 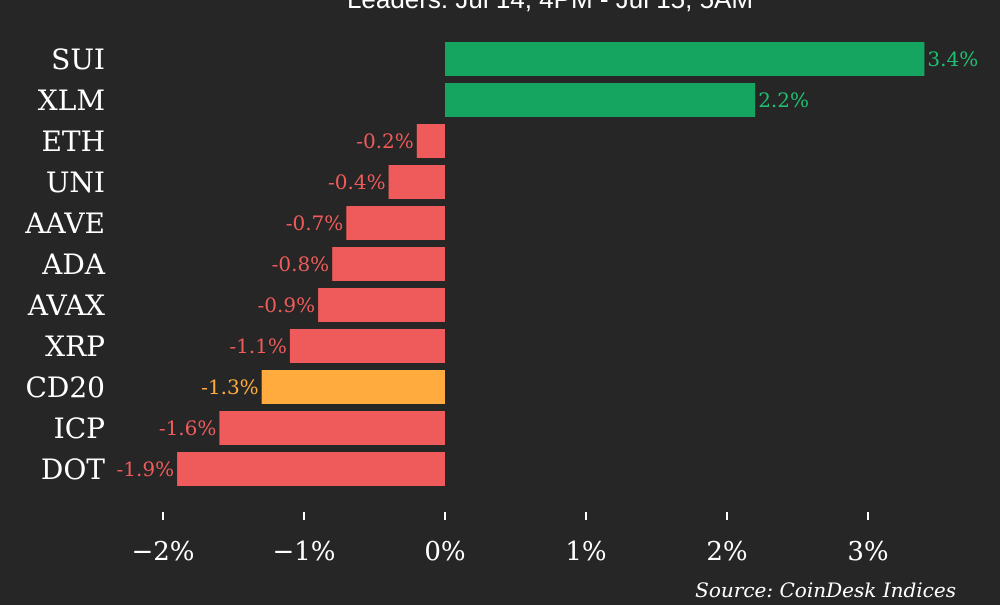 What do you see at coordinates (315, 223) in the screenshot?
I see `value-label-aave: -0.7%` at bounding box center [315, 223].